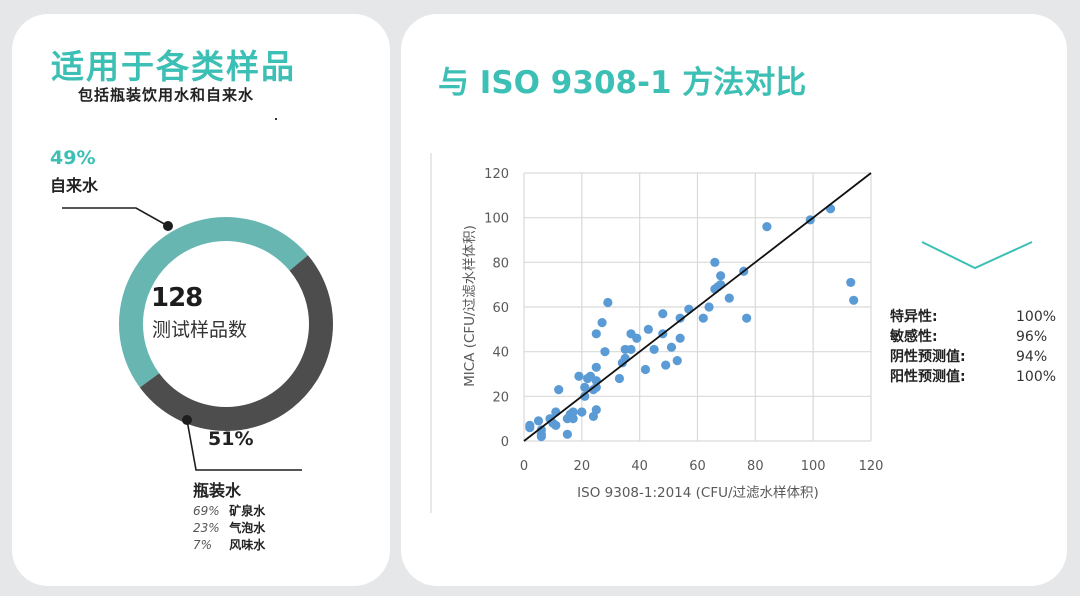 The height and width of the screenshot is (596, 1080). Describe the element at coordinates (166, 95) in the screenshot. I see `sample-types-subtitle: 包括瓶装饮用水和自来水` at that location.